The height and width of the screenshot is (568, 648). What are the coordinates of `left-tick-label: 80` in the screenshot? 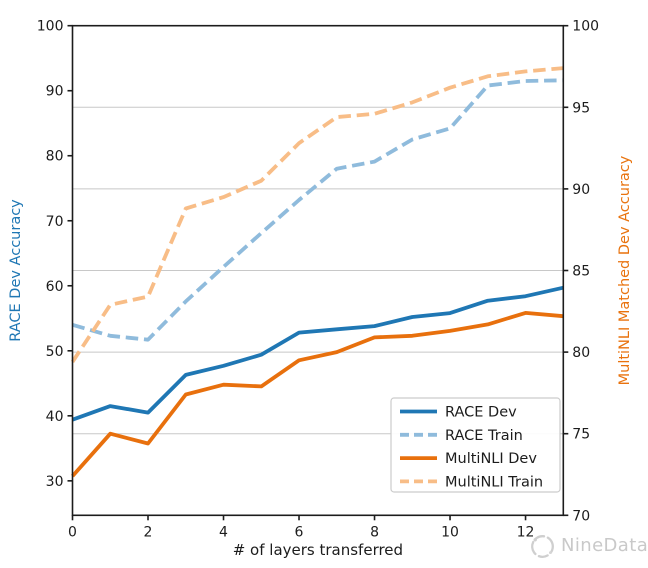 It's located at (55, 157).